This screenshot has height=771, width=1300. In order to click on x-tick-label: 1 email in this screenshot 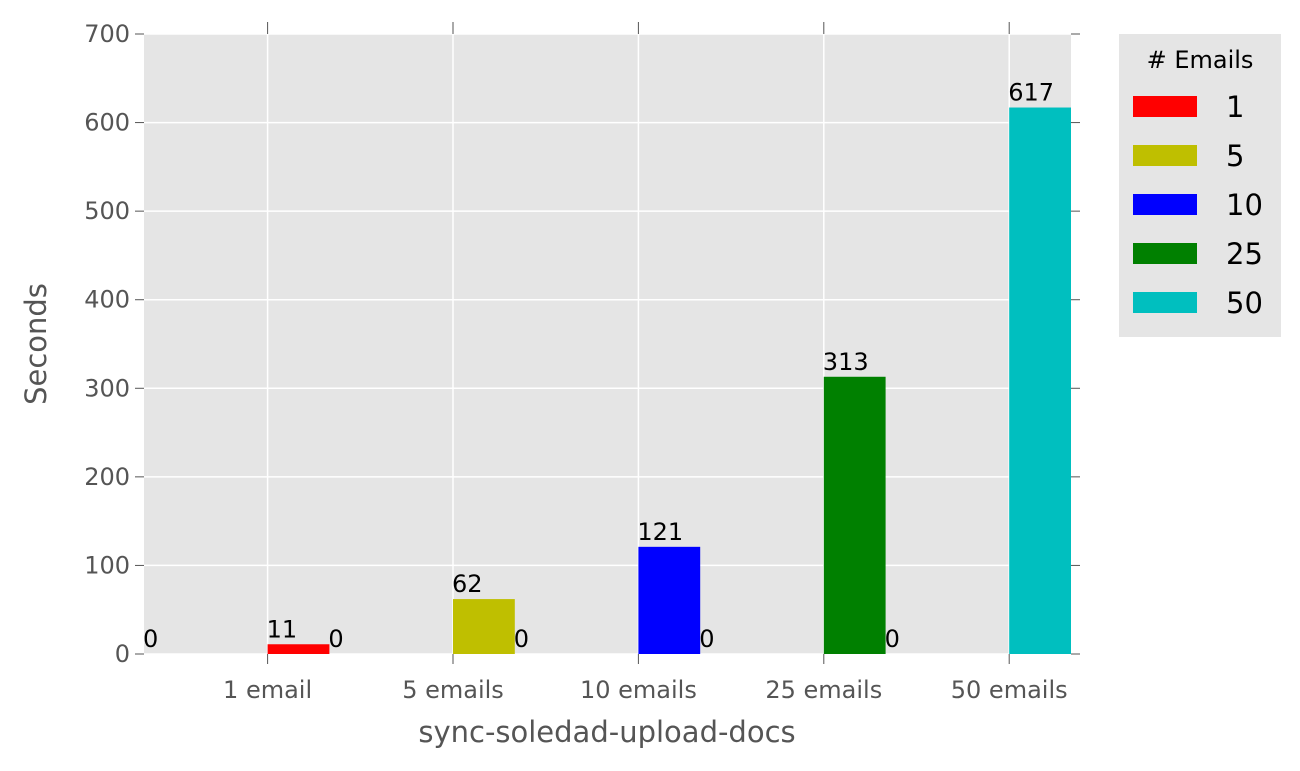, I will do `click(267, 690)`.